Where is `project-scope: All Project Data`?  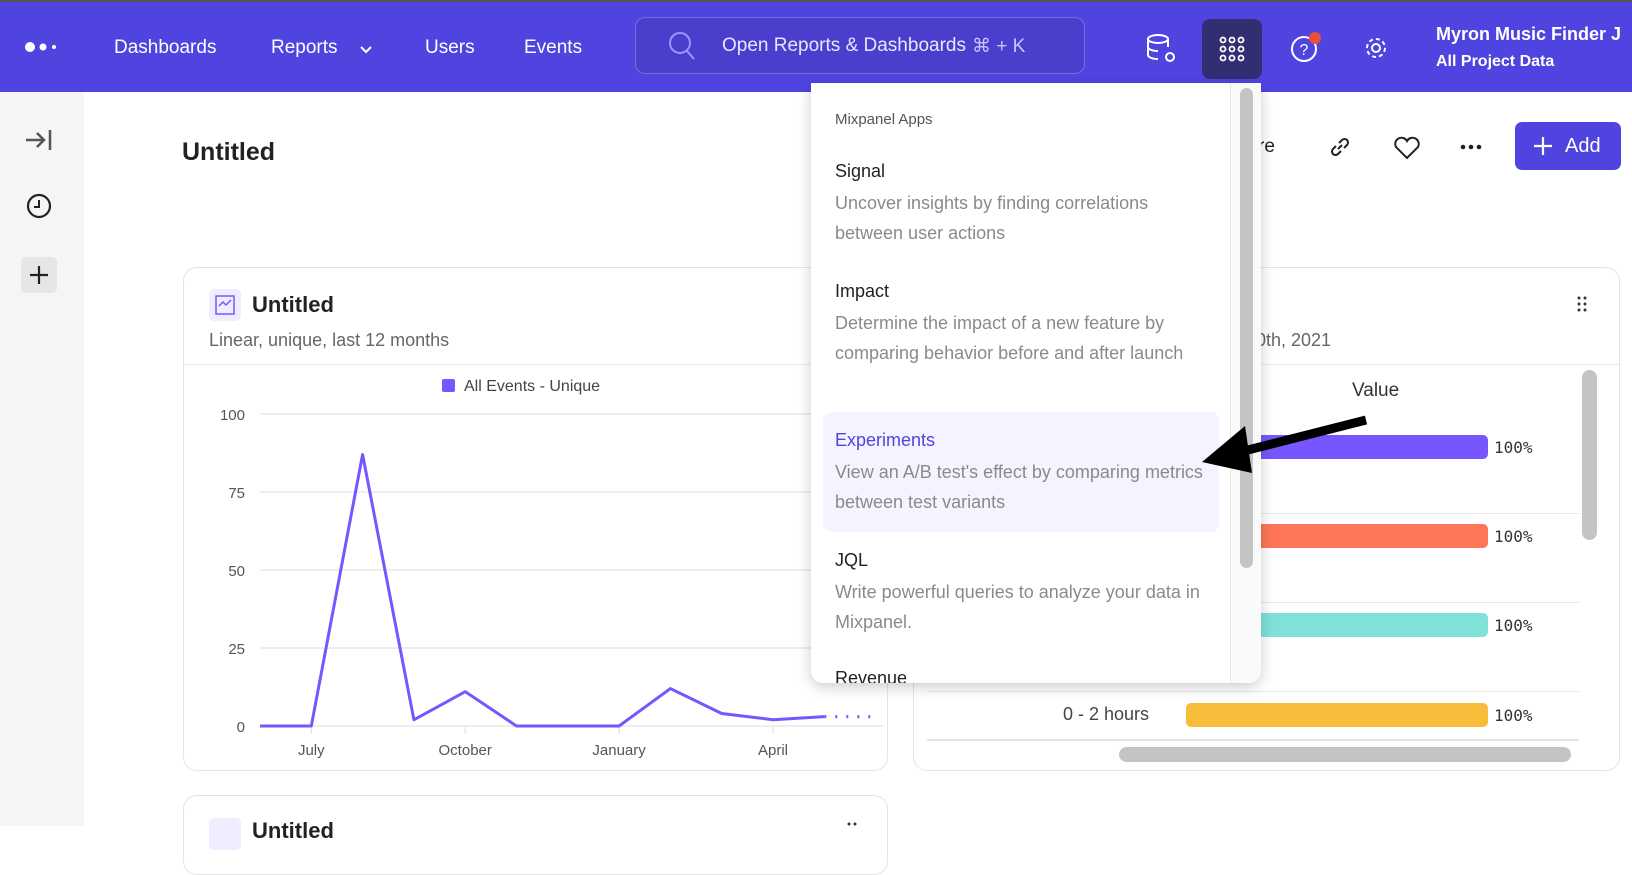 project-scope: All Project Data is located at coordinates (1495, 61).